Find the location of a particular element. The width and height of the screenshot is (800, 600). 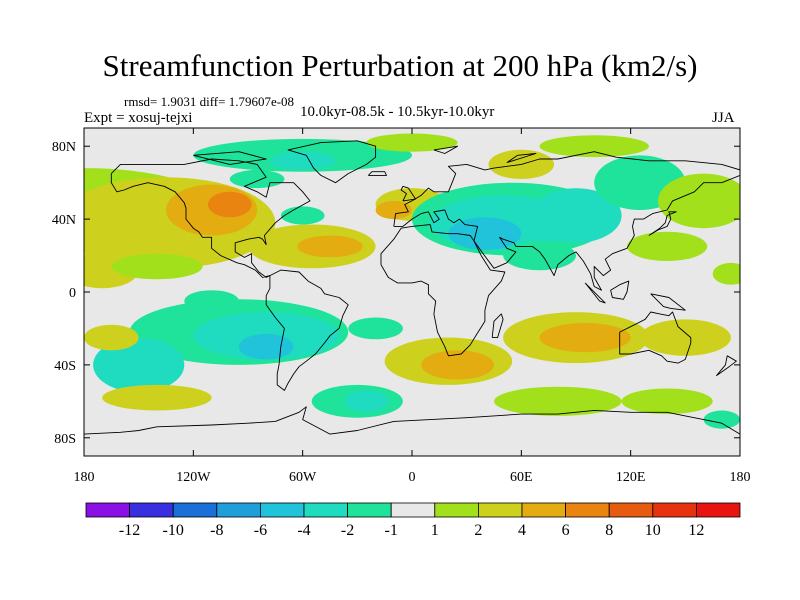

experiment-label: Expt = xosuj-tejxi is located at coordinates (138, 118).